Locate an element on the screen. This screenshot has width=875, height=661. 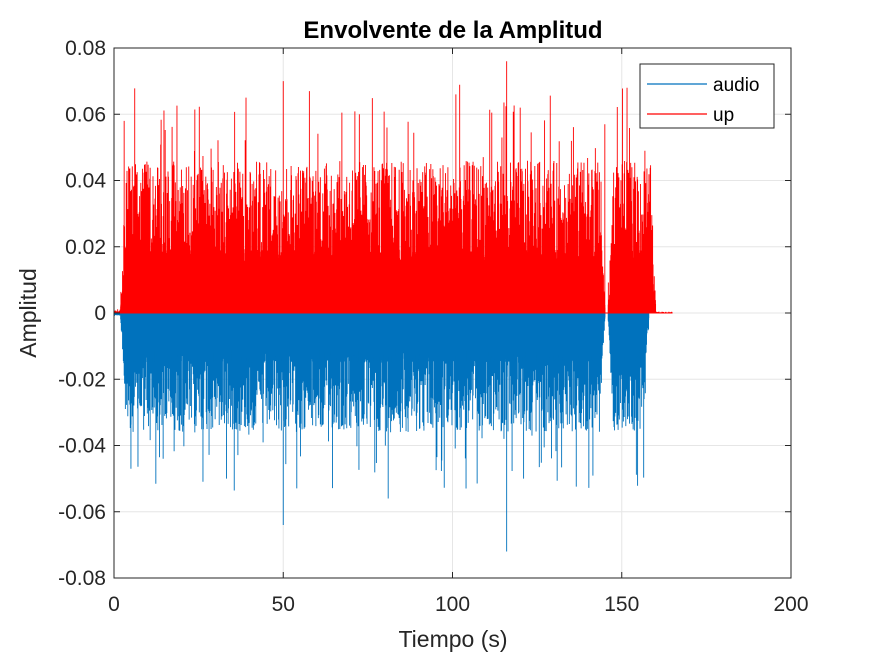
y-tick-label: 0.02 is located at coordinates (85, 247).